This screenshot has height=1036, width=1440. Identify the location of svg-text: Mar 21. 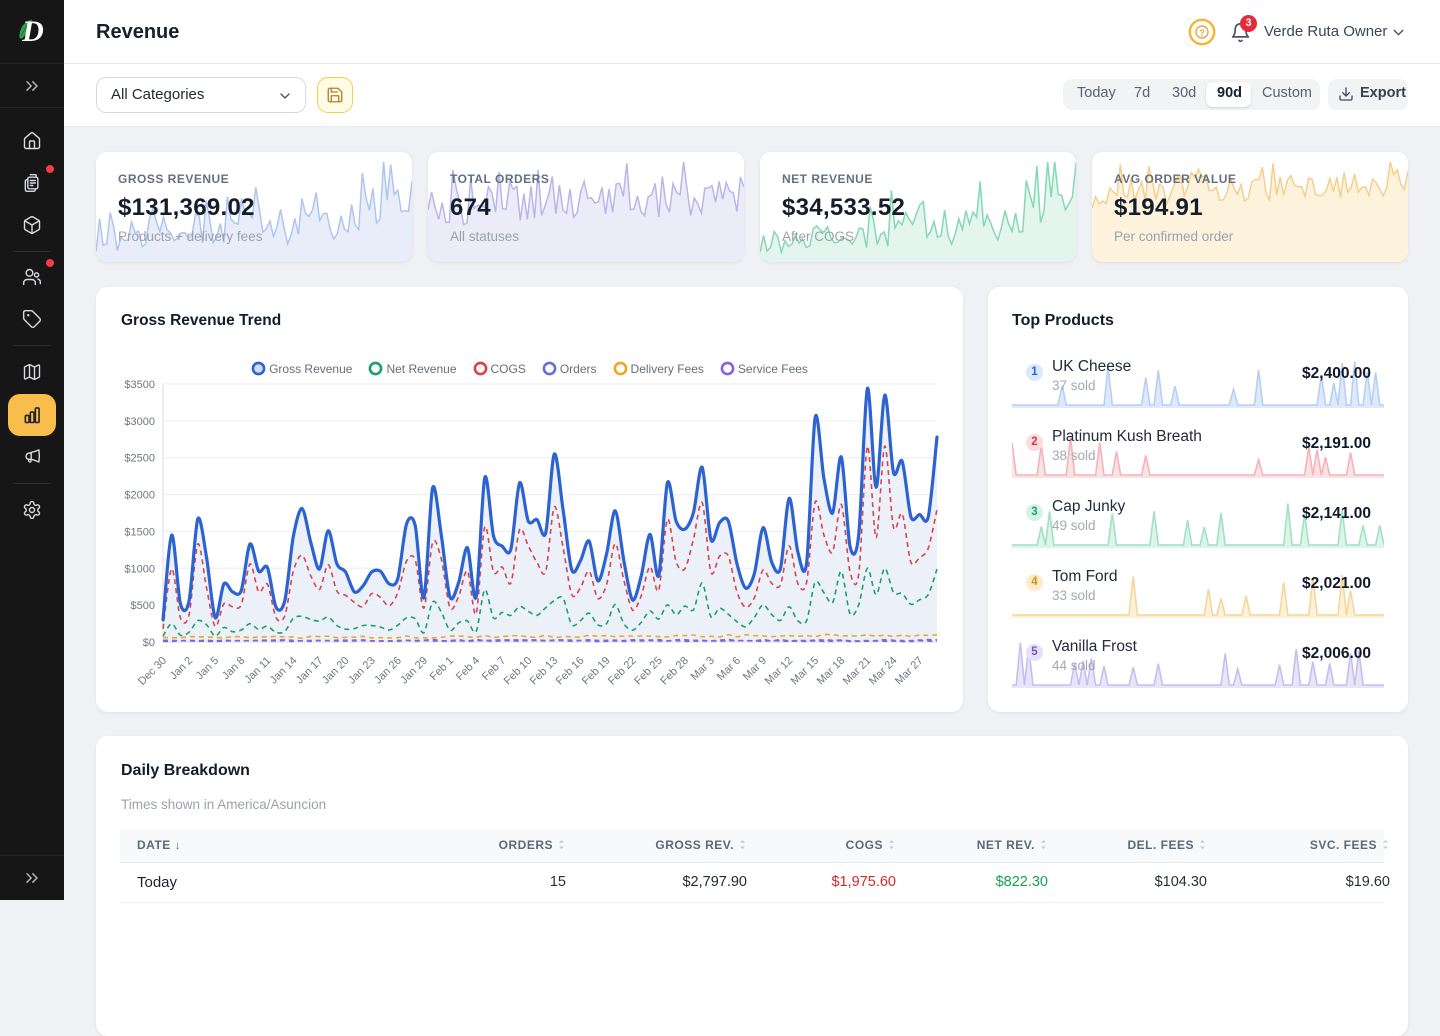
(857, 671).